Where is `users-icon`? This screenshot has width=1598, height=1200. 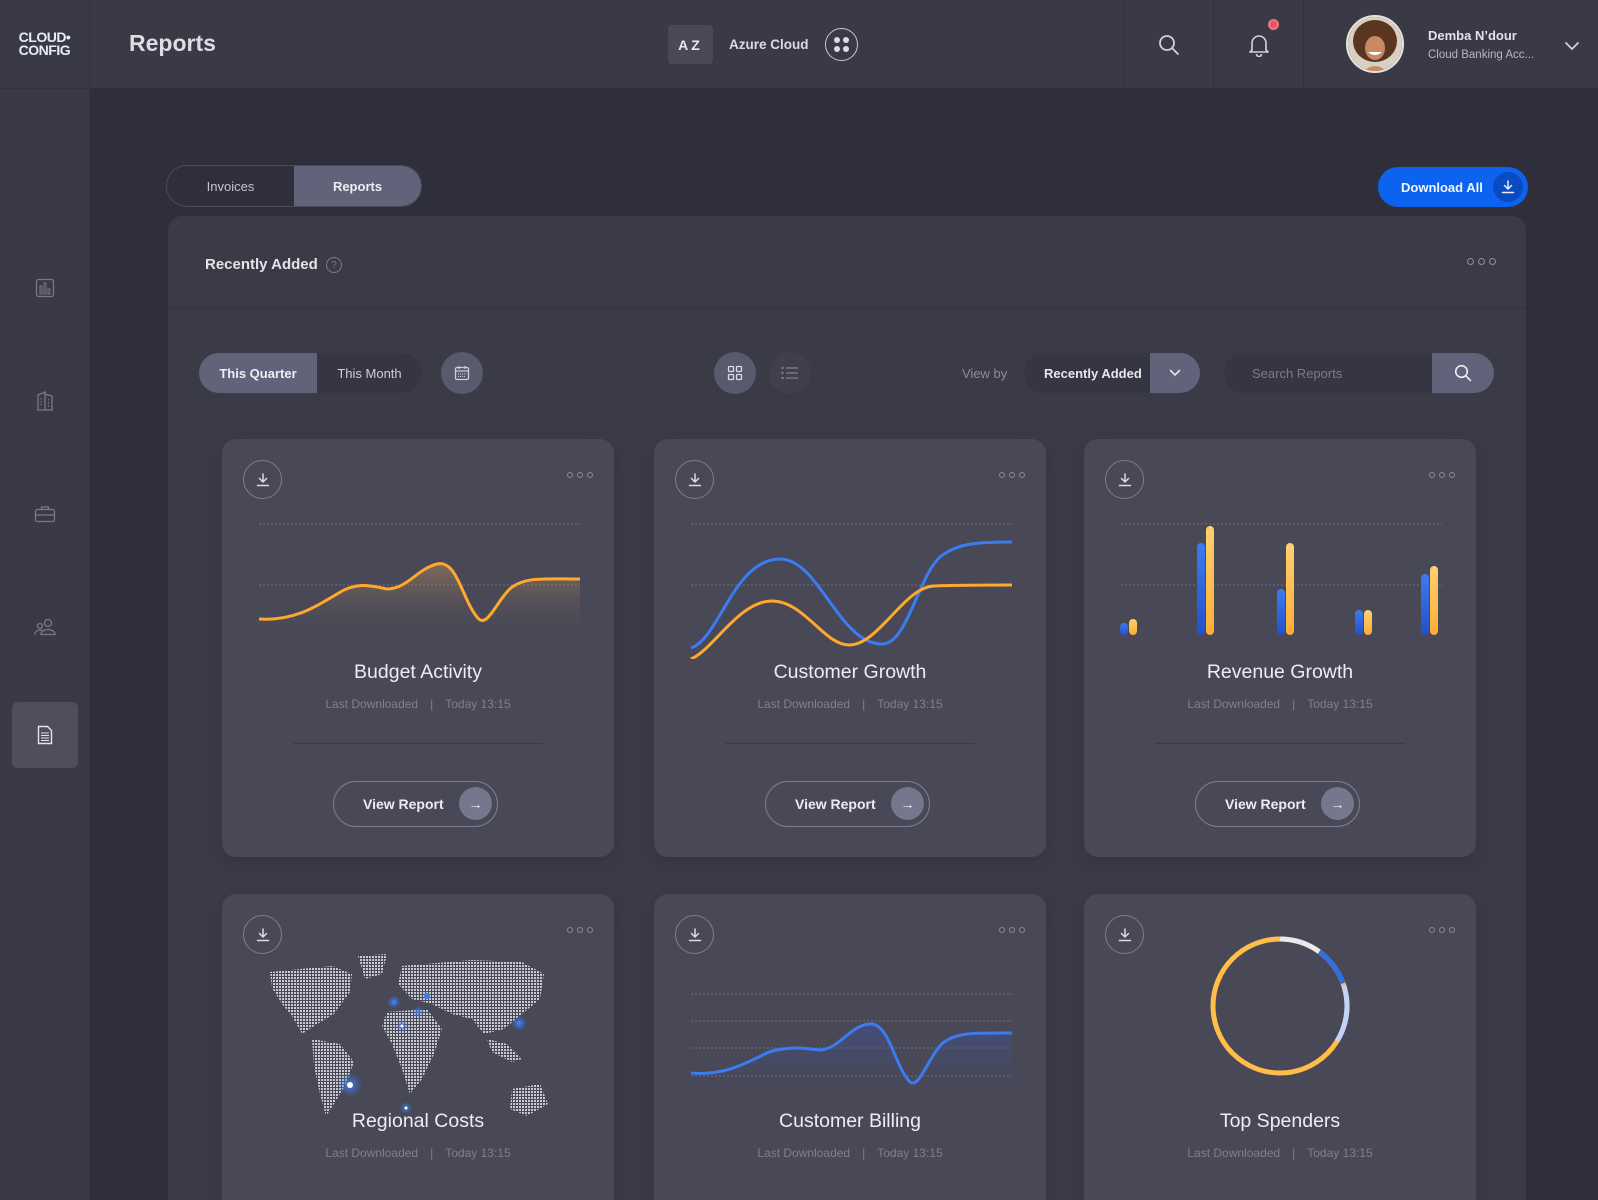
users-icon is located at coordinates (45, 627).